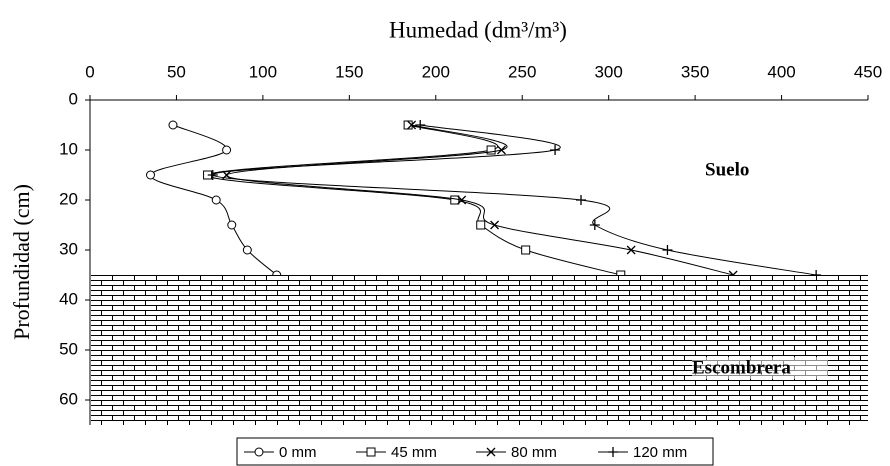 Image resolution: width=890 pixels, height=466 pixels. I want to click on legend-label: 120 mm, so click(660, 452).